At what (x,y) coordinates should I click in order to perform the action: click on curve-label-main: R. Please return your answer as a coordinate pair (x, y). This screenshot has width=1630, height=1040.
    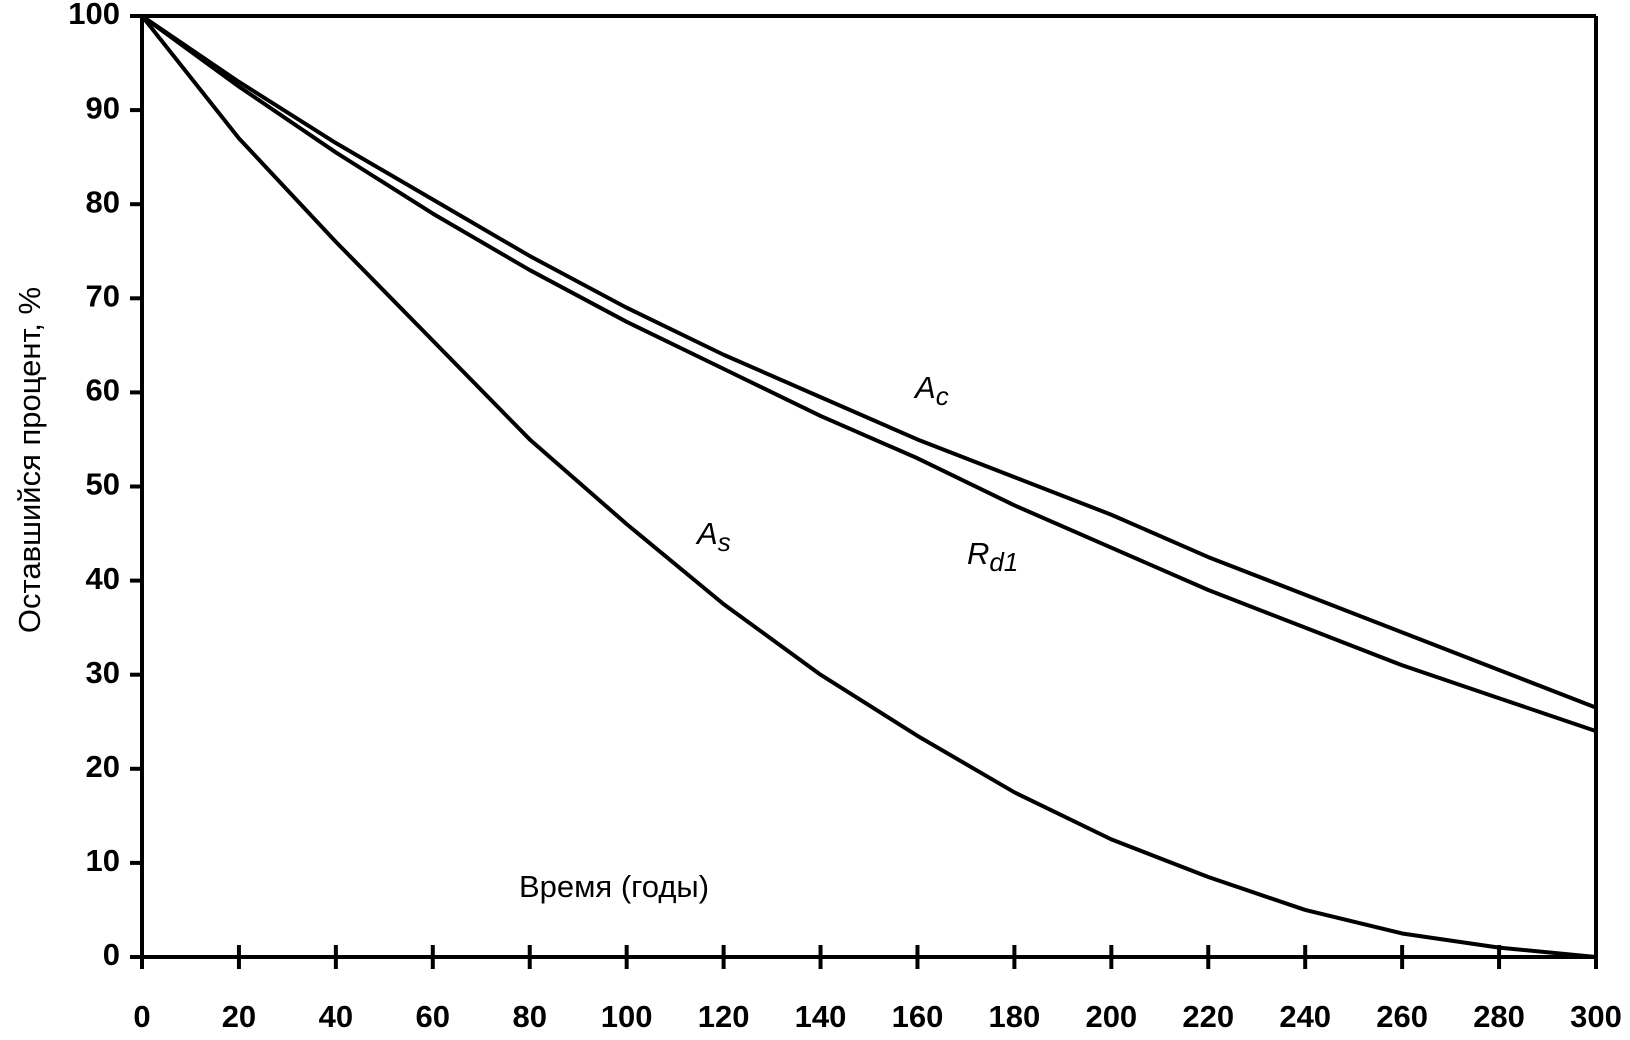
    Looking at the image, I should click on (978, 553).